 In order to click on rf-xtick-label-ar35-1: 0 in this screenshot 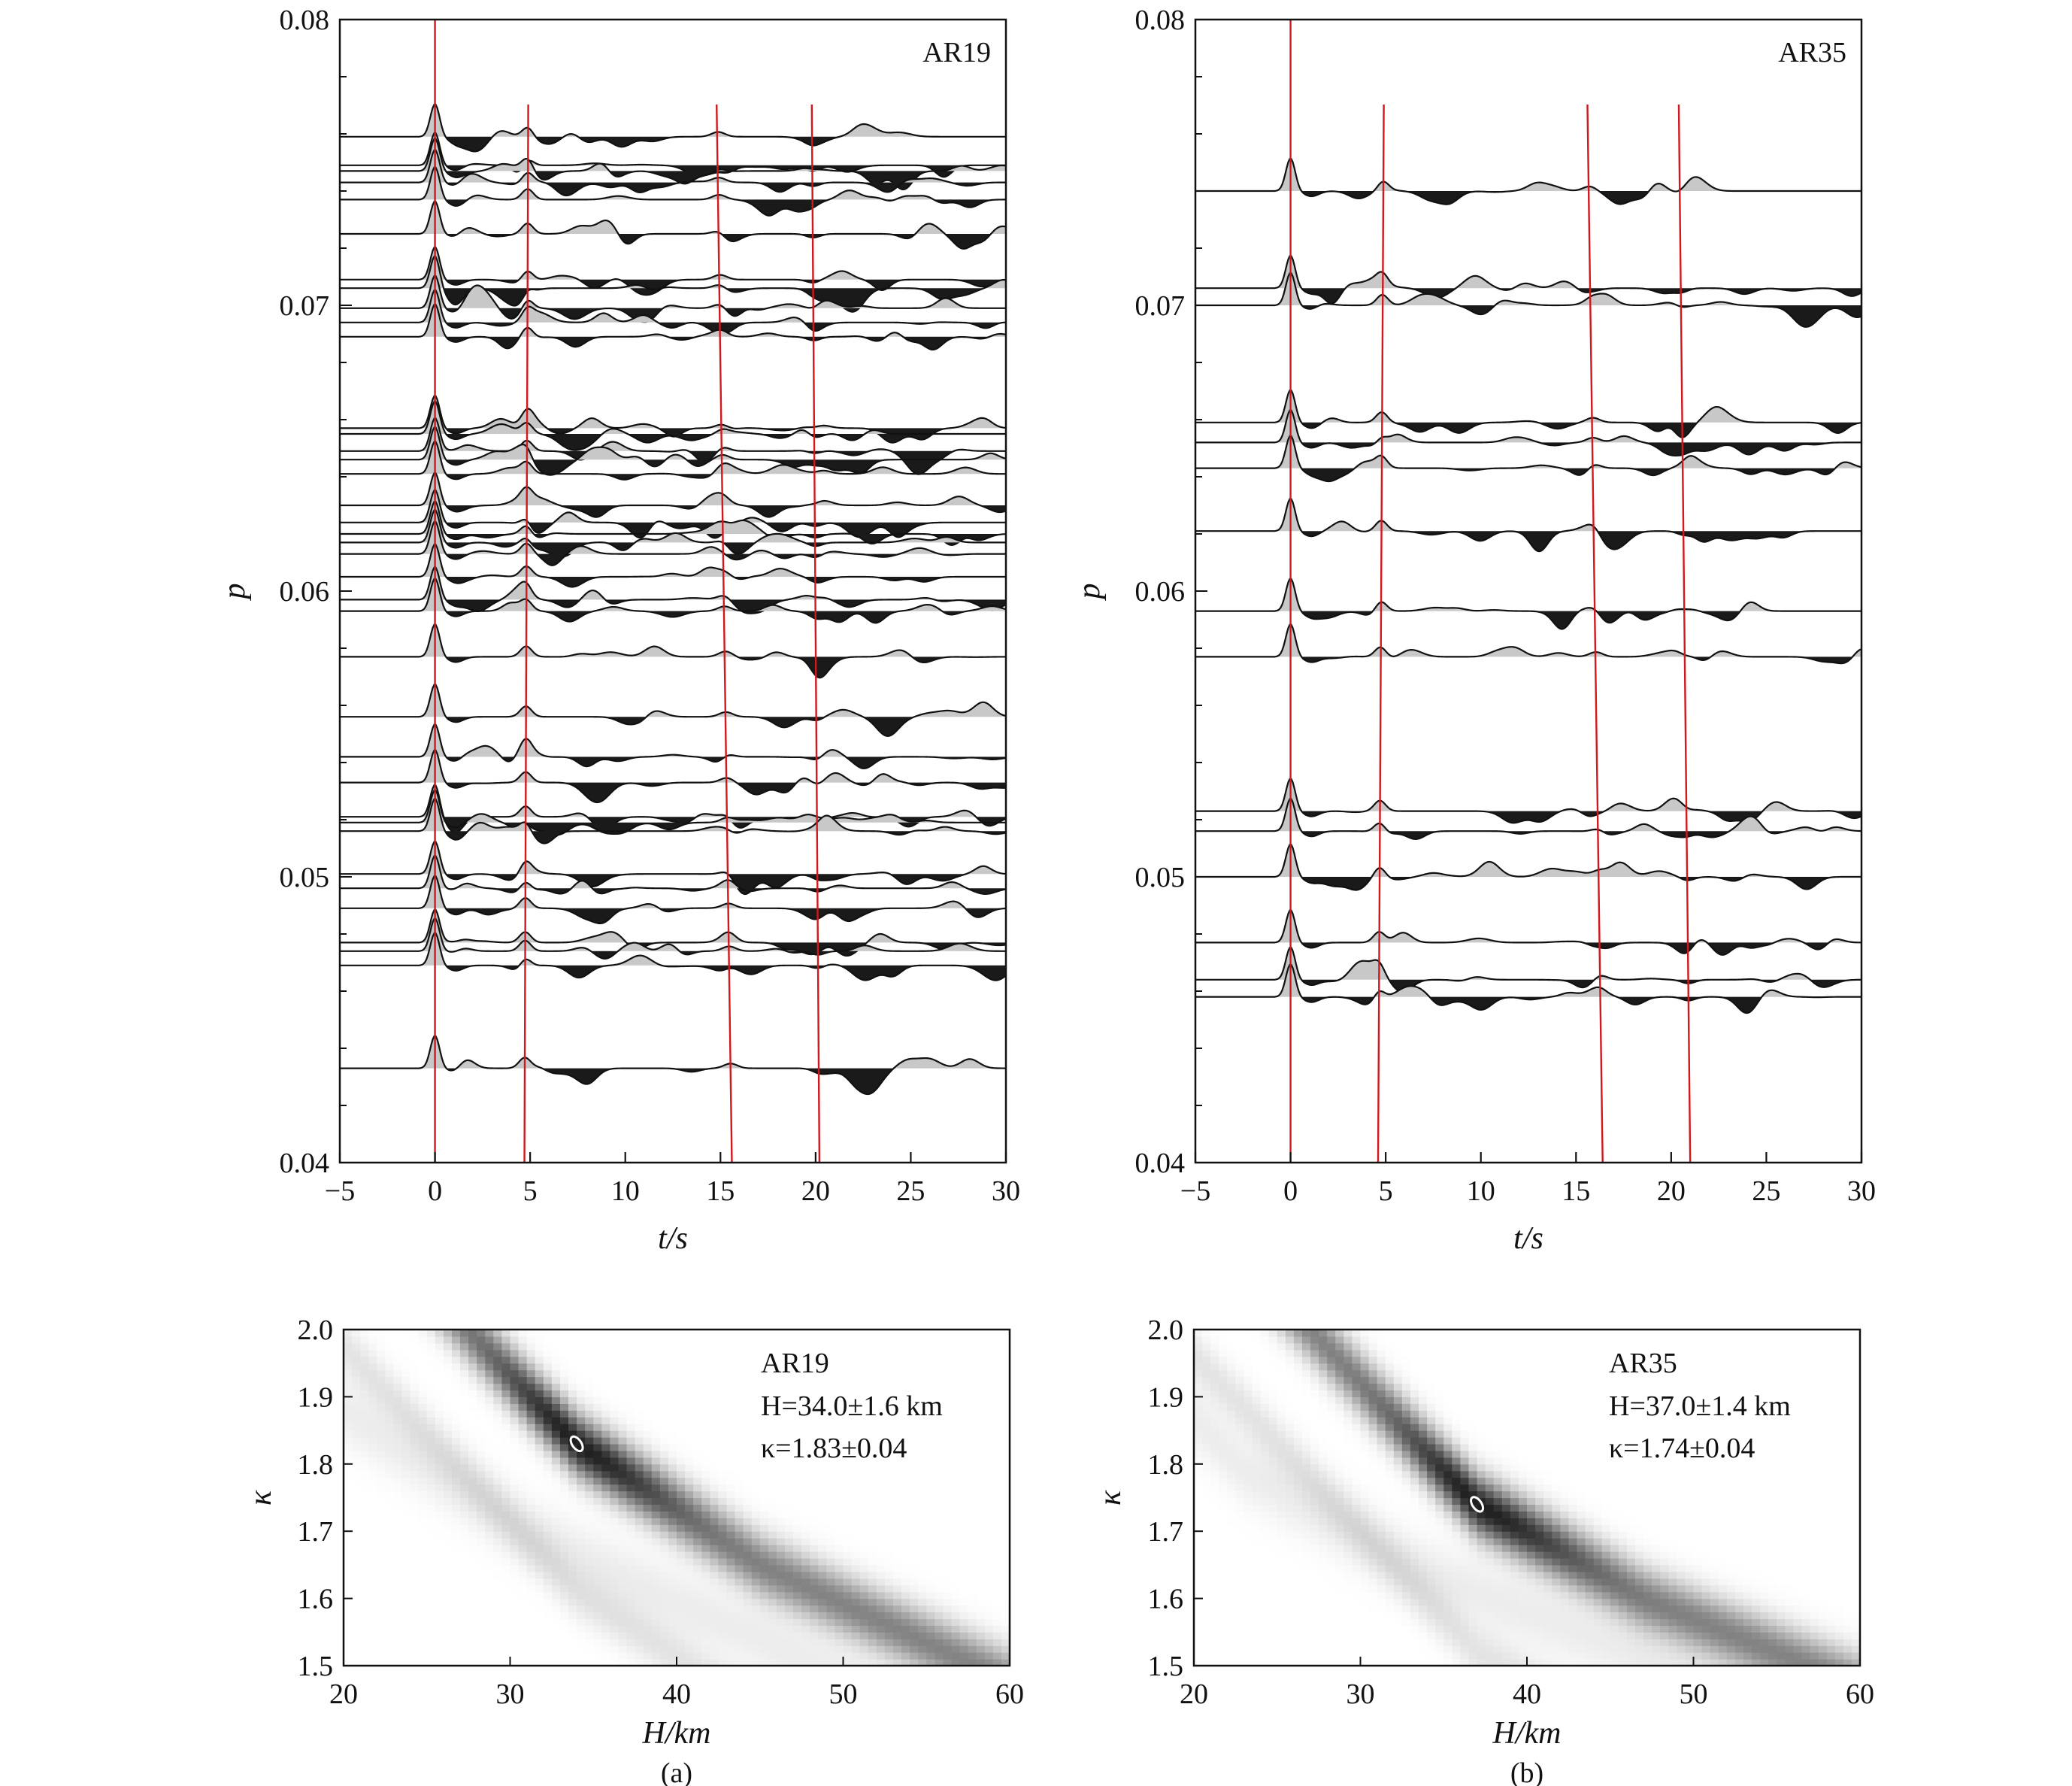, I will do `click(1290, 1191)`.